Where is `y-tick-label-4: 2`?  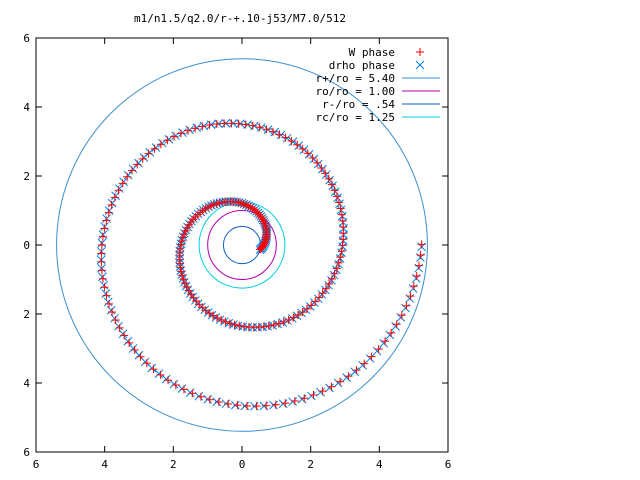 y-tick-label-4: 2 is located at coordinates (26, 176).